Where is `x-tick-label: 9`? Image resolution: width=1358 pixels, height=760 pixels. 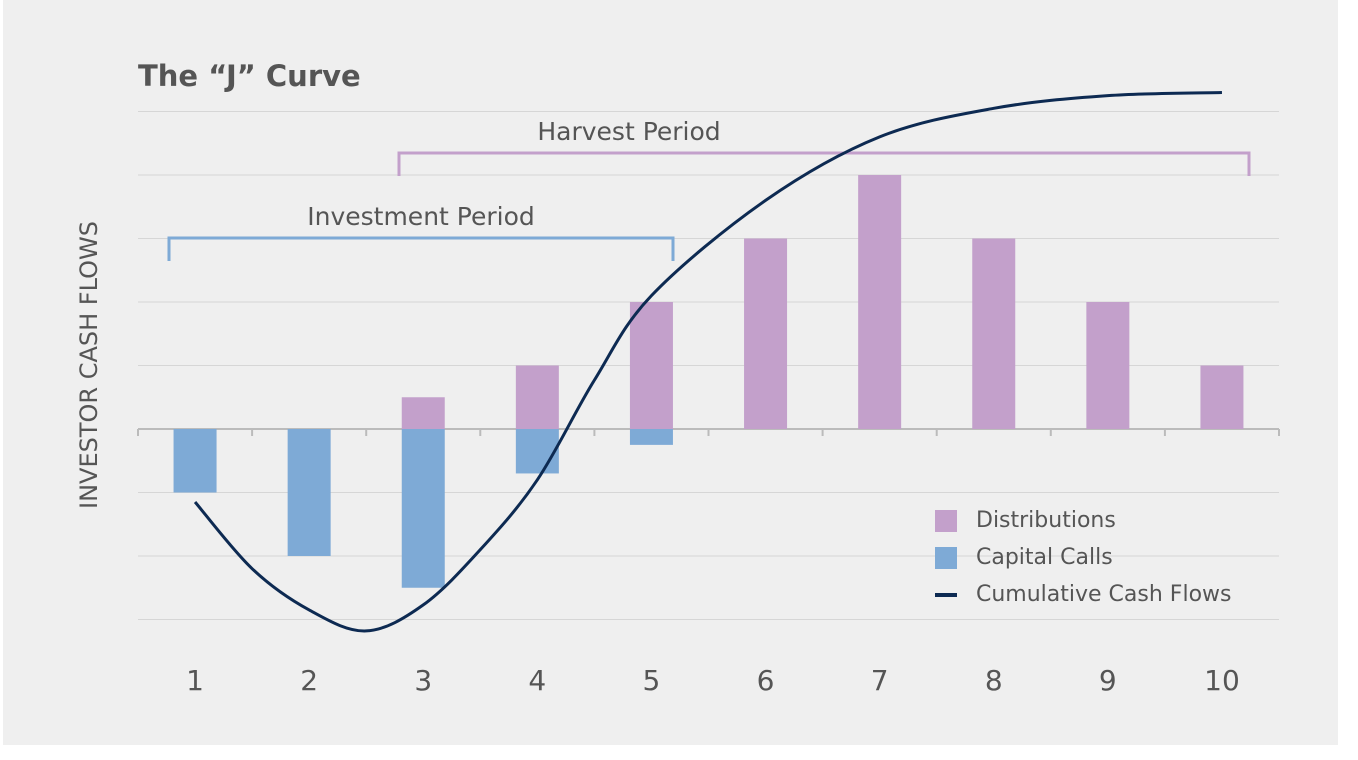 x-tick-label: 9 is located at coordinates (1108, 680).